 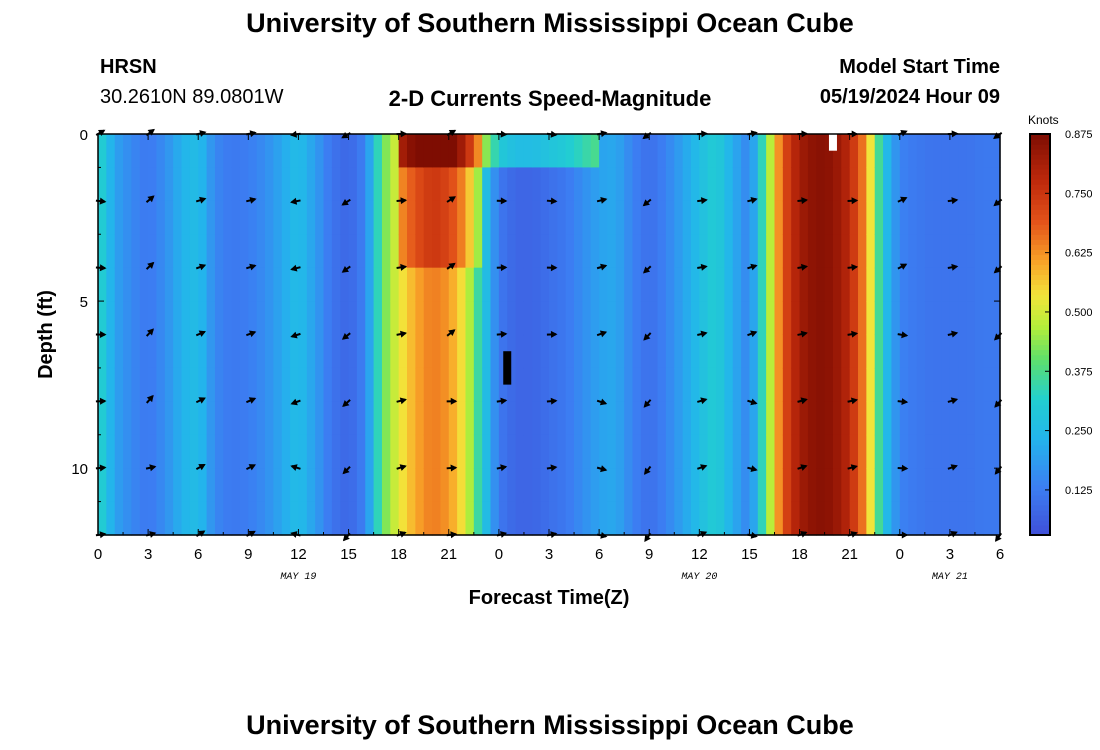 What do you see at coordinates (248, 554) in the screenshot?
I see `x-tick-label: 9` at bounding box center [248, 554].